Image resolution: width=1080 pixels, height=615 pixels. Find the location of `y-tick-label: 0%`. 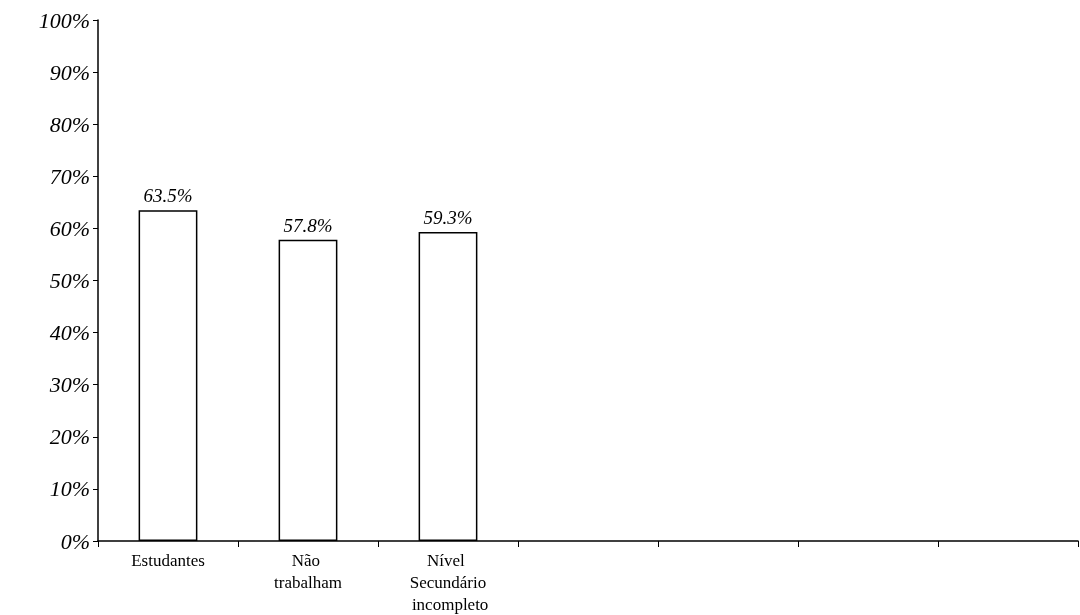

y-tick-label: 0% is located at coordinates (75, 541).